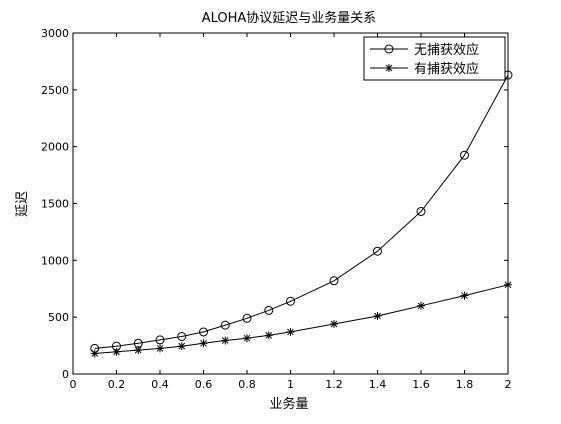 This screenshot has height=424, width=561. What do you see at coordinates (378, 384) in the screenshot?
I see `x-tick-label: 1.4` at bounding box center [378, 384].